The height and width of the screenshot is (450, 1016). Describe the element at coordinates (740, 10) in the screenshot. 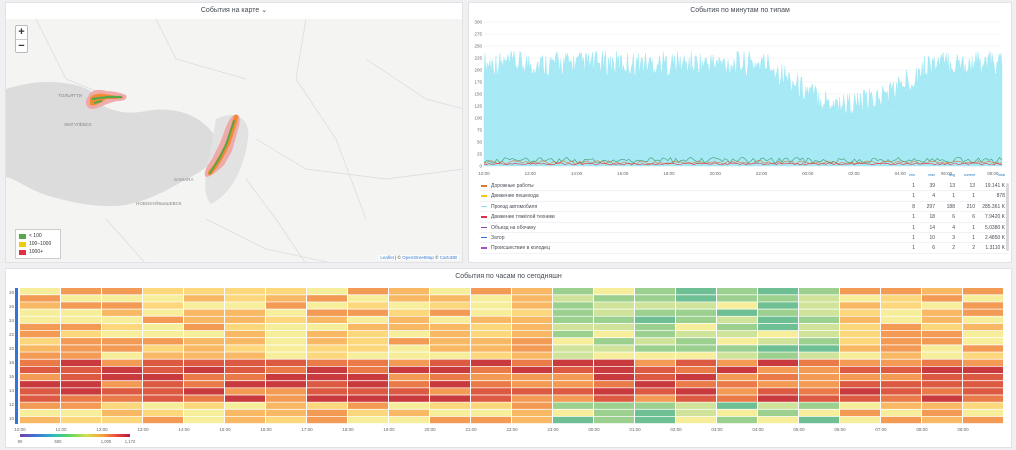

I see `timeseries-panel-title: События по минутам по типам` at that location.